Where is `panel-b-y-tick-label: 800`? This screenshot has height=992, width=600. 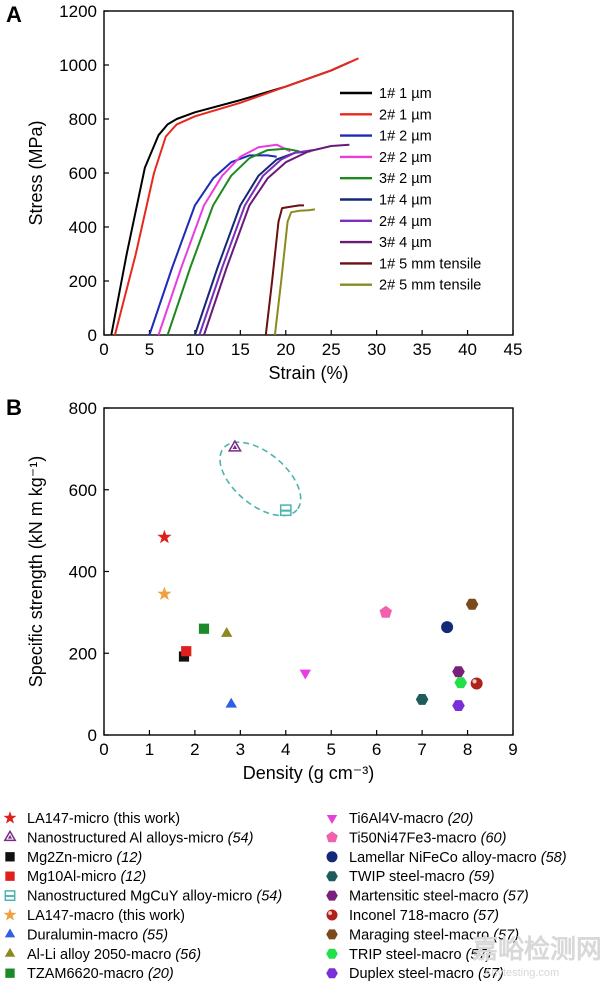
panel-b-y-tick-label: 800 is located at coordinates (83, 408).